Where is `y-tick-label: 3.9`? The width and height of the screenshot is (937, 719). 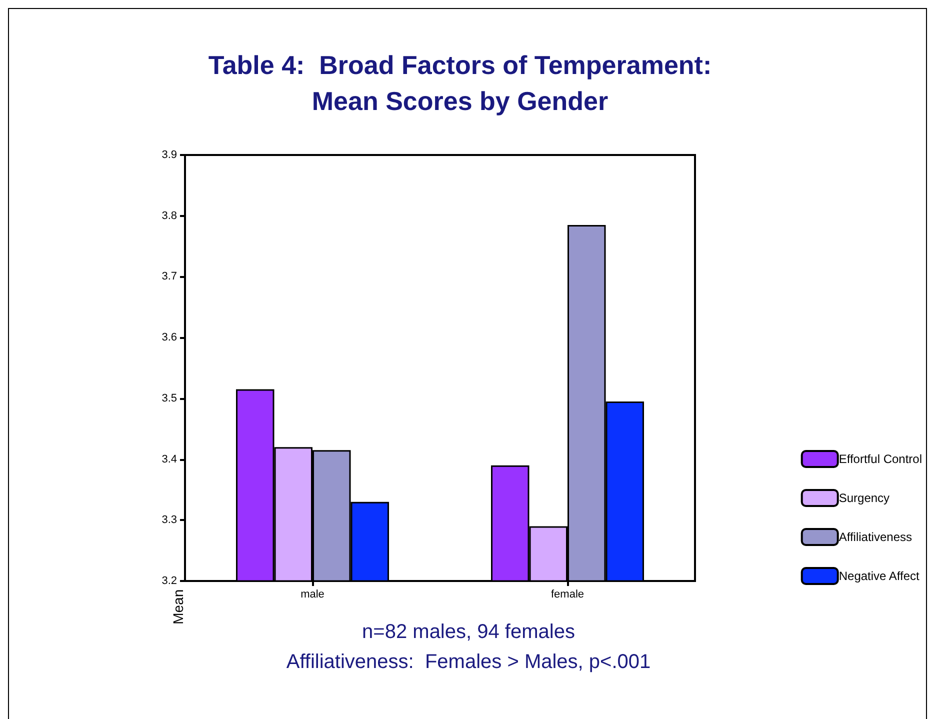 y-tick-label: 3.9 is located at coordinates (169, 155).